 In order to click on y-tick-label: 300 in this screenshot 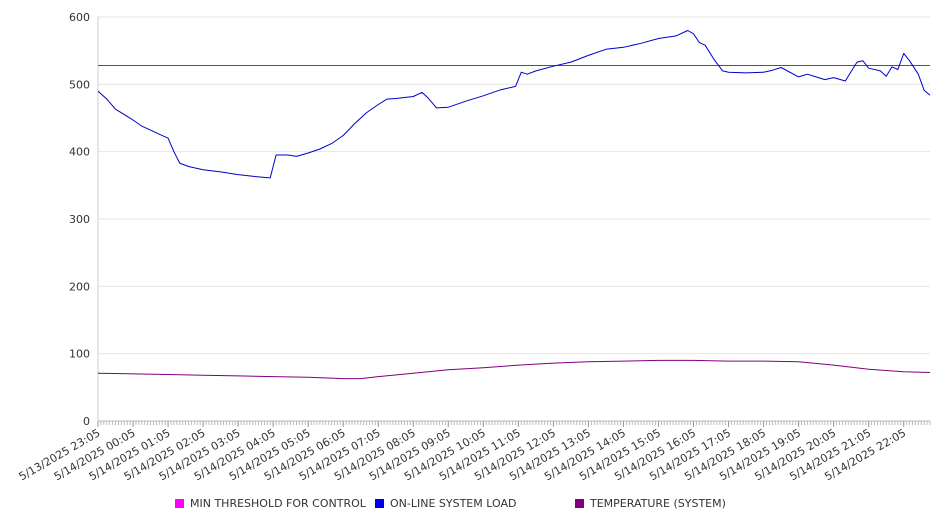, I will do `click(79, 219)`.